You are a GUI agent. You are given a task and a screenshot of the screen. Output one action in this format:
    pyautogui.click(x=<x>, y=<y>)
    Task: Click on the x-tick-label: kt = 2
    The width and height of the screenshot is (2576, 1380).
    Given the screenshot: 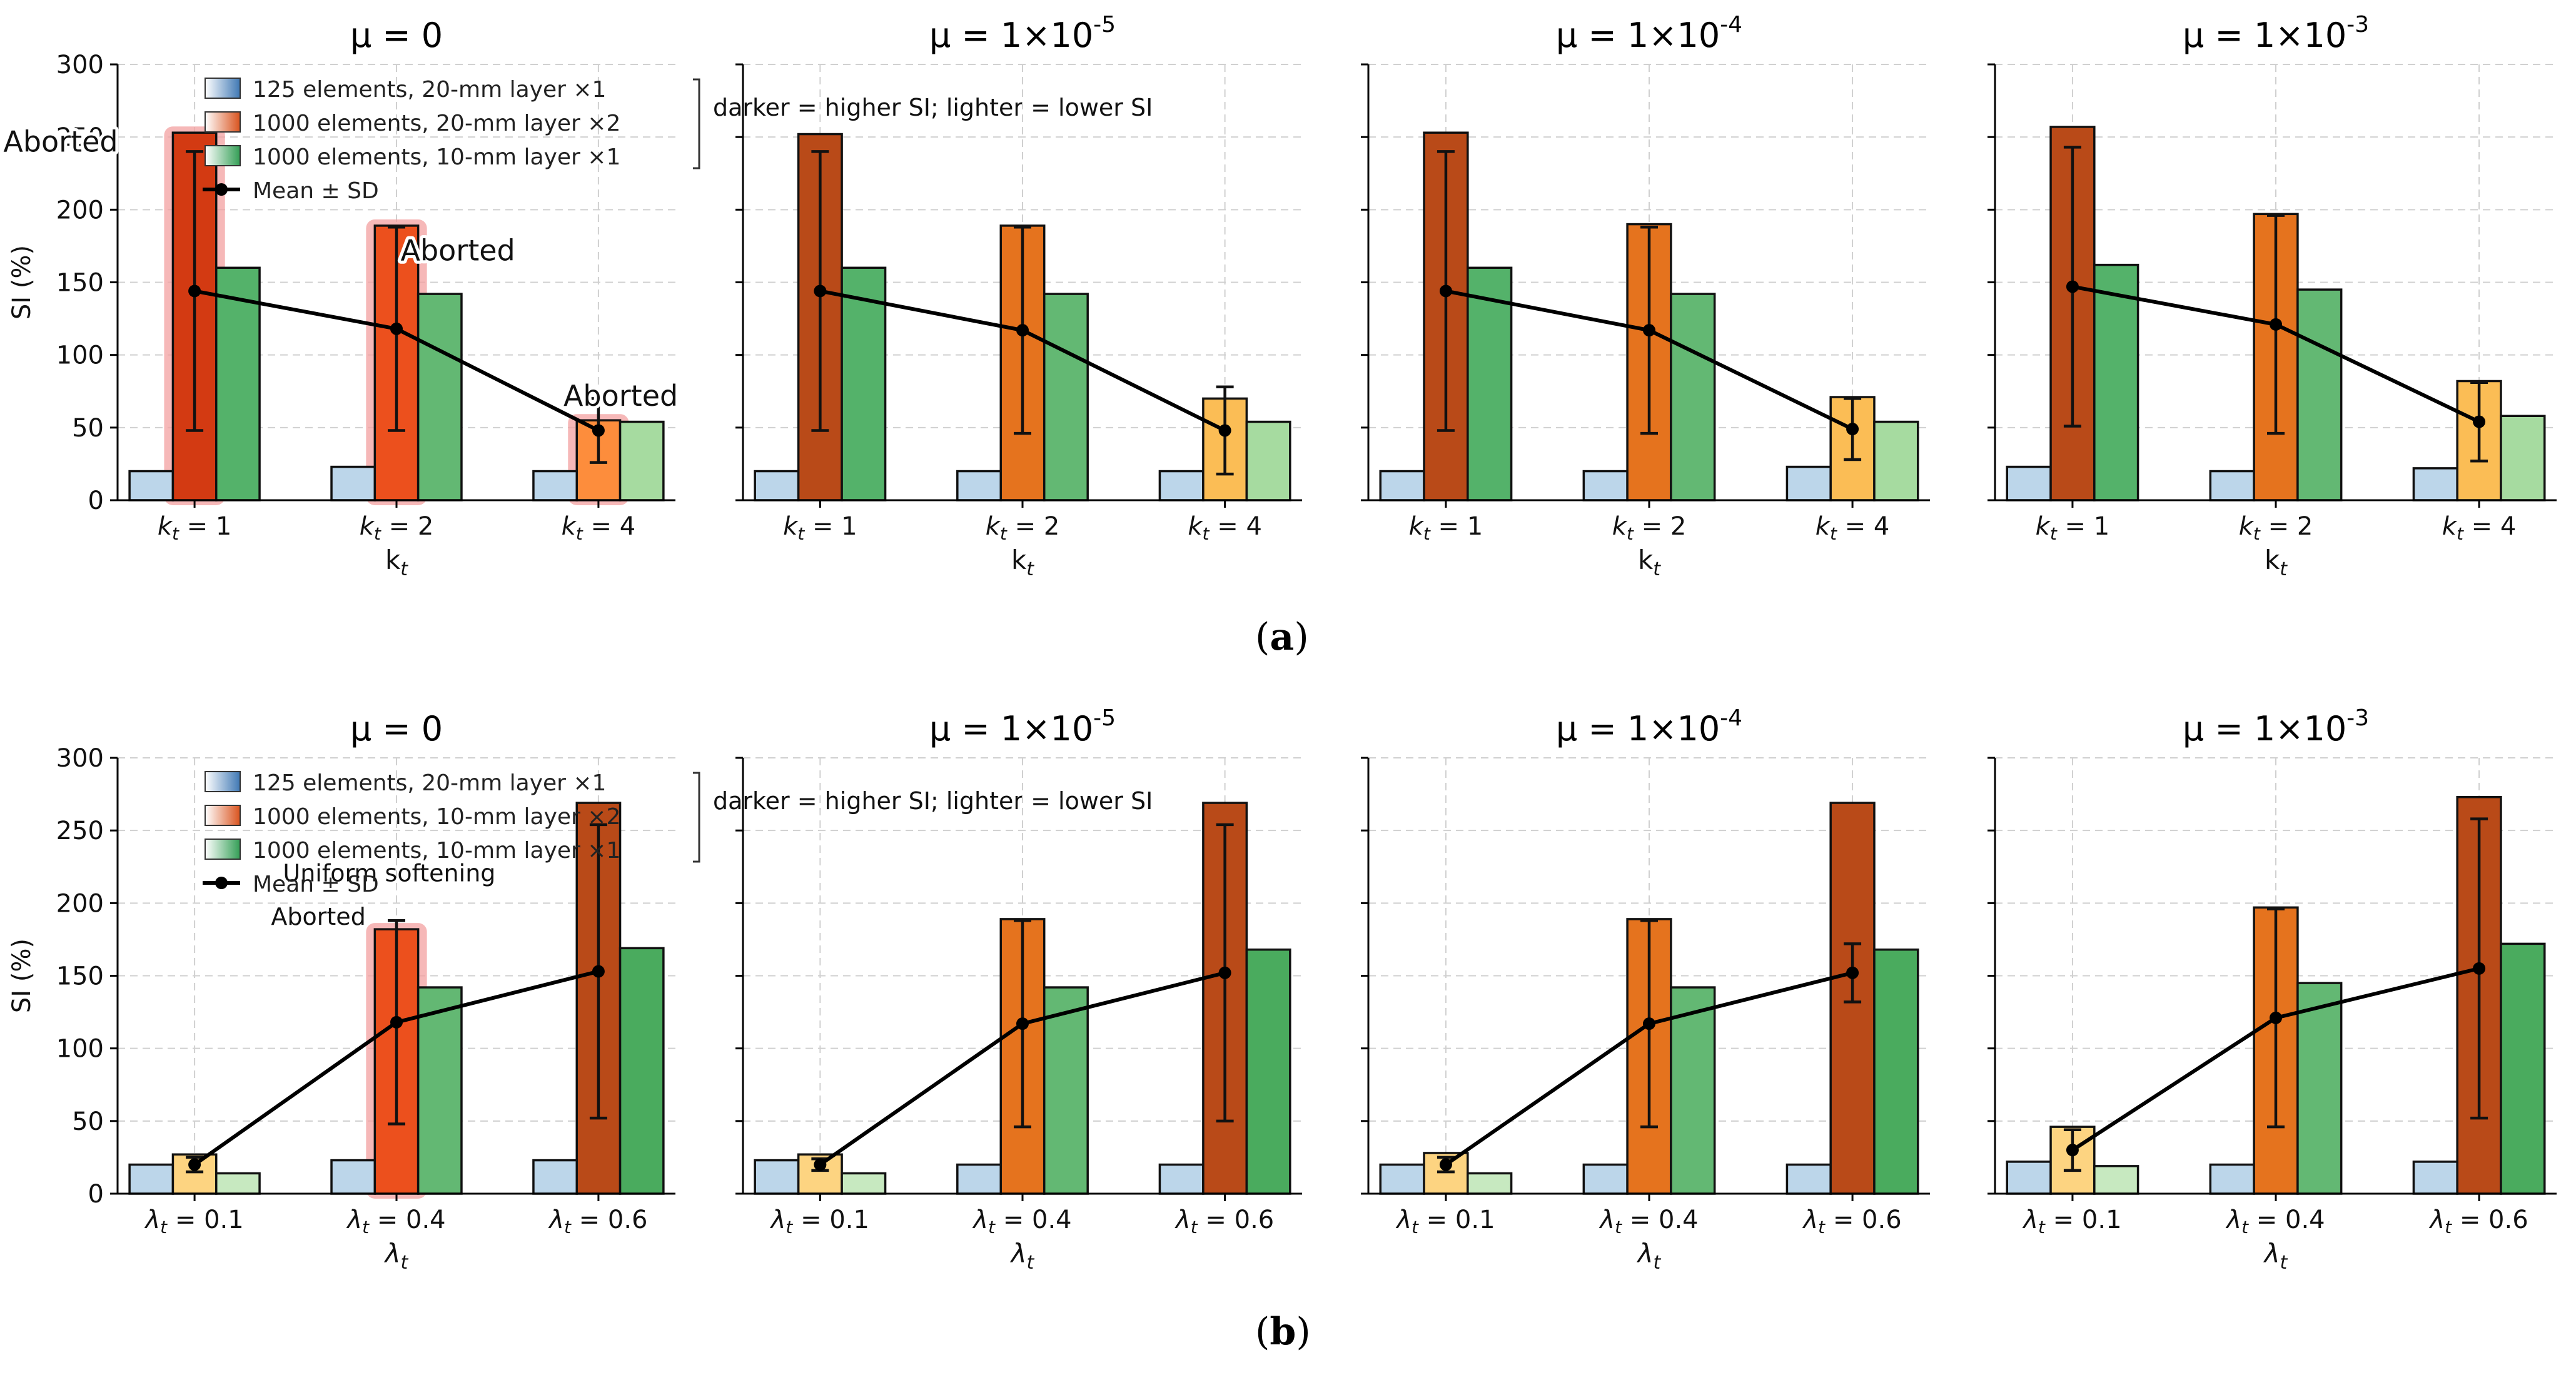 What is the action you would take?
    pyautogui.click(x=2276, y=528)
    